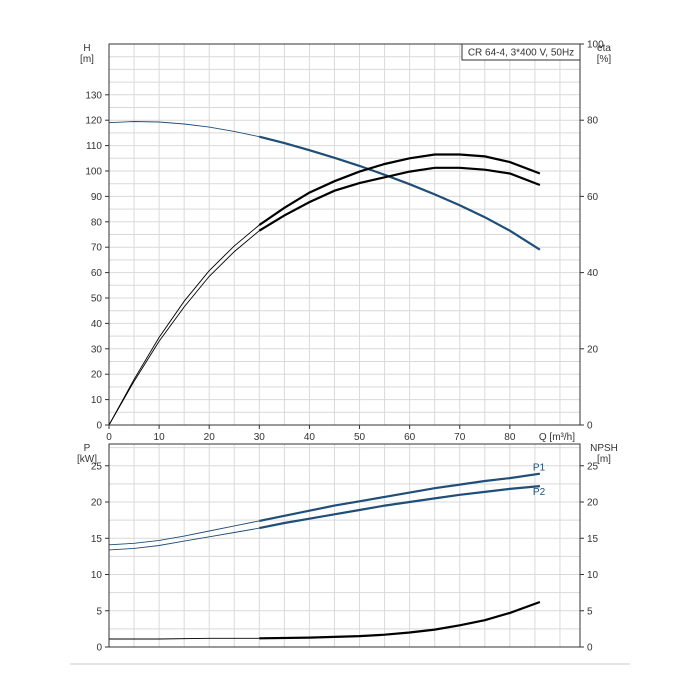 This screenshot has height=700, width=700. Describe the element at coordinates (99, 611) in the screenshot. I see `bottom-y-tick-label: 5` at that location.